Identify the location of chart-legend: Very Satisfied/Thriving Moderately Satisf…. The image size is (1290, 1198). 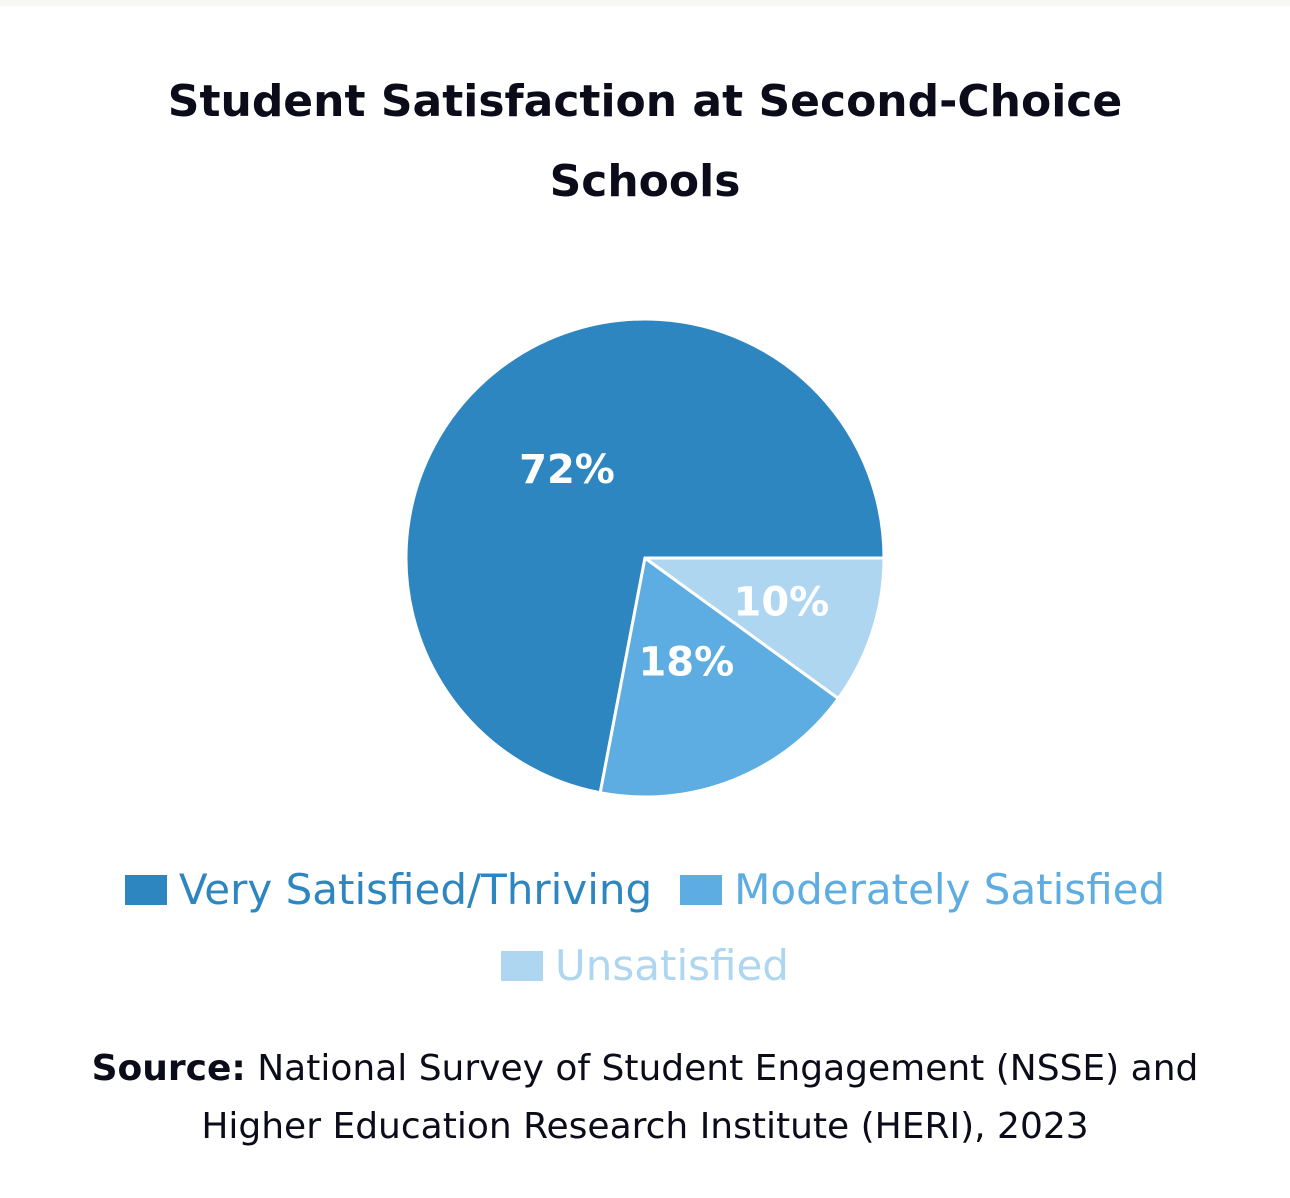
(645, 928).